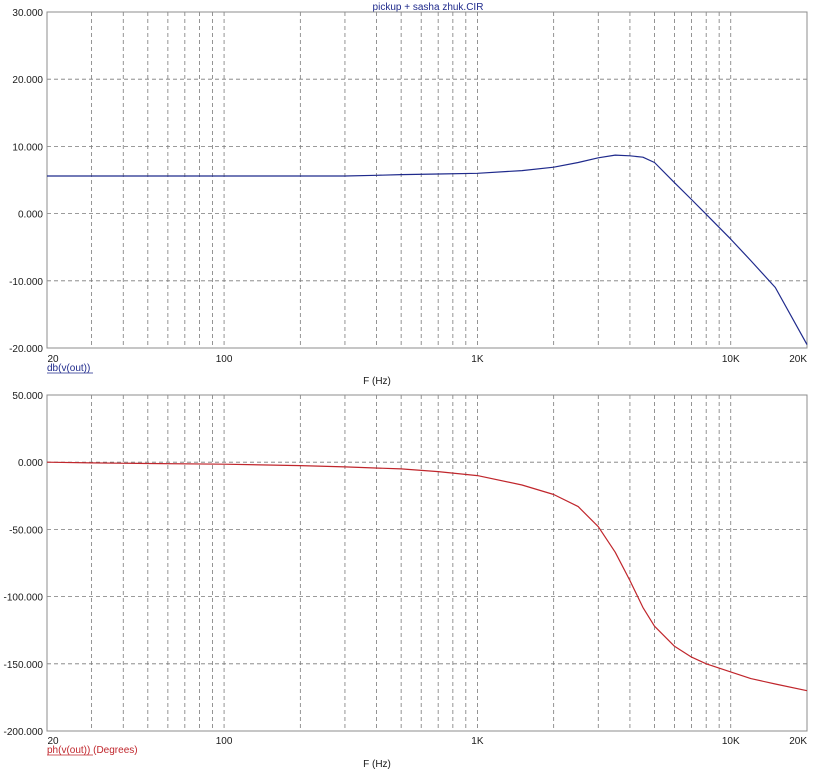 This screenshot has width=831, height=770. I want to click on window-title: pickup + sasha zhuk.CIR, so click(428, 7).